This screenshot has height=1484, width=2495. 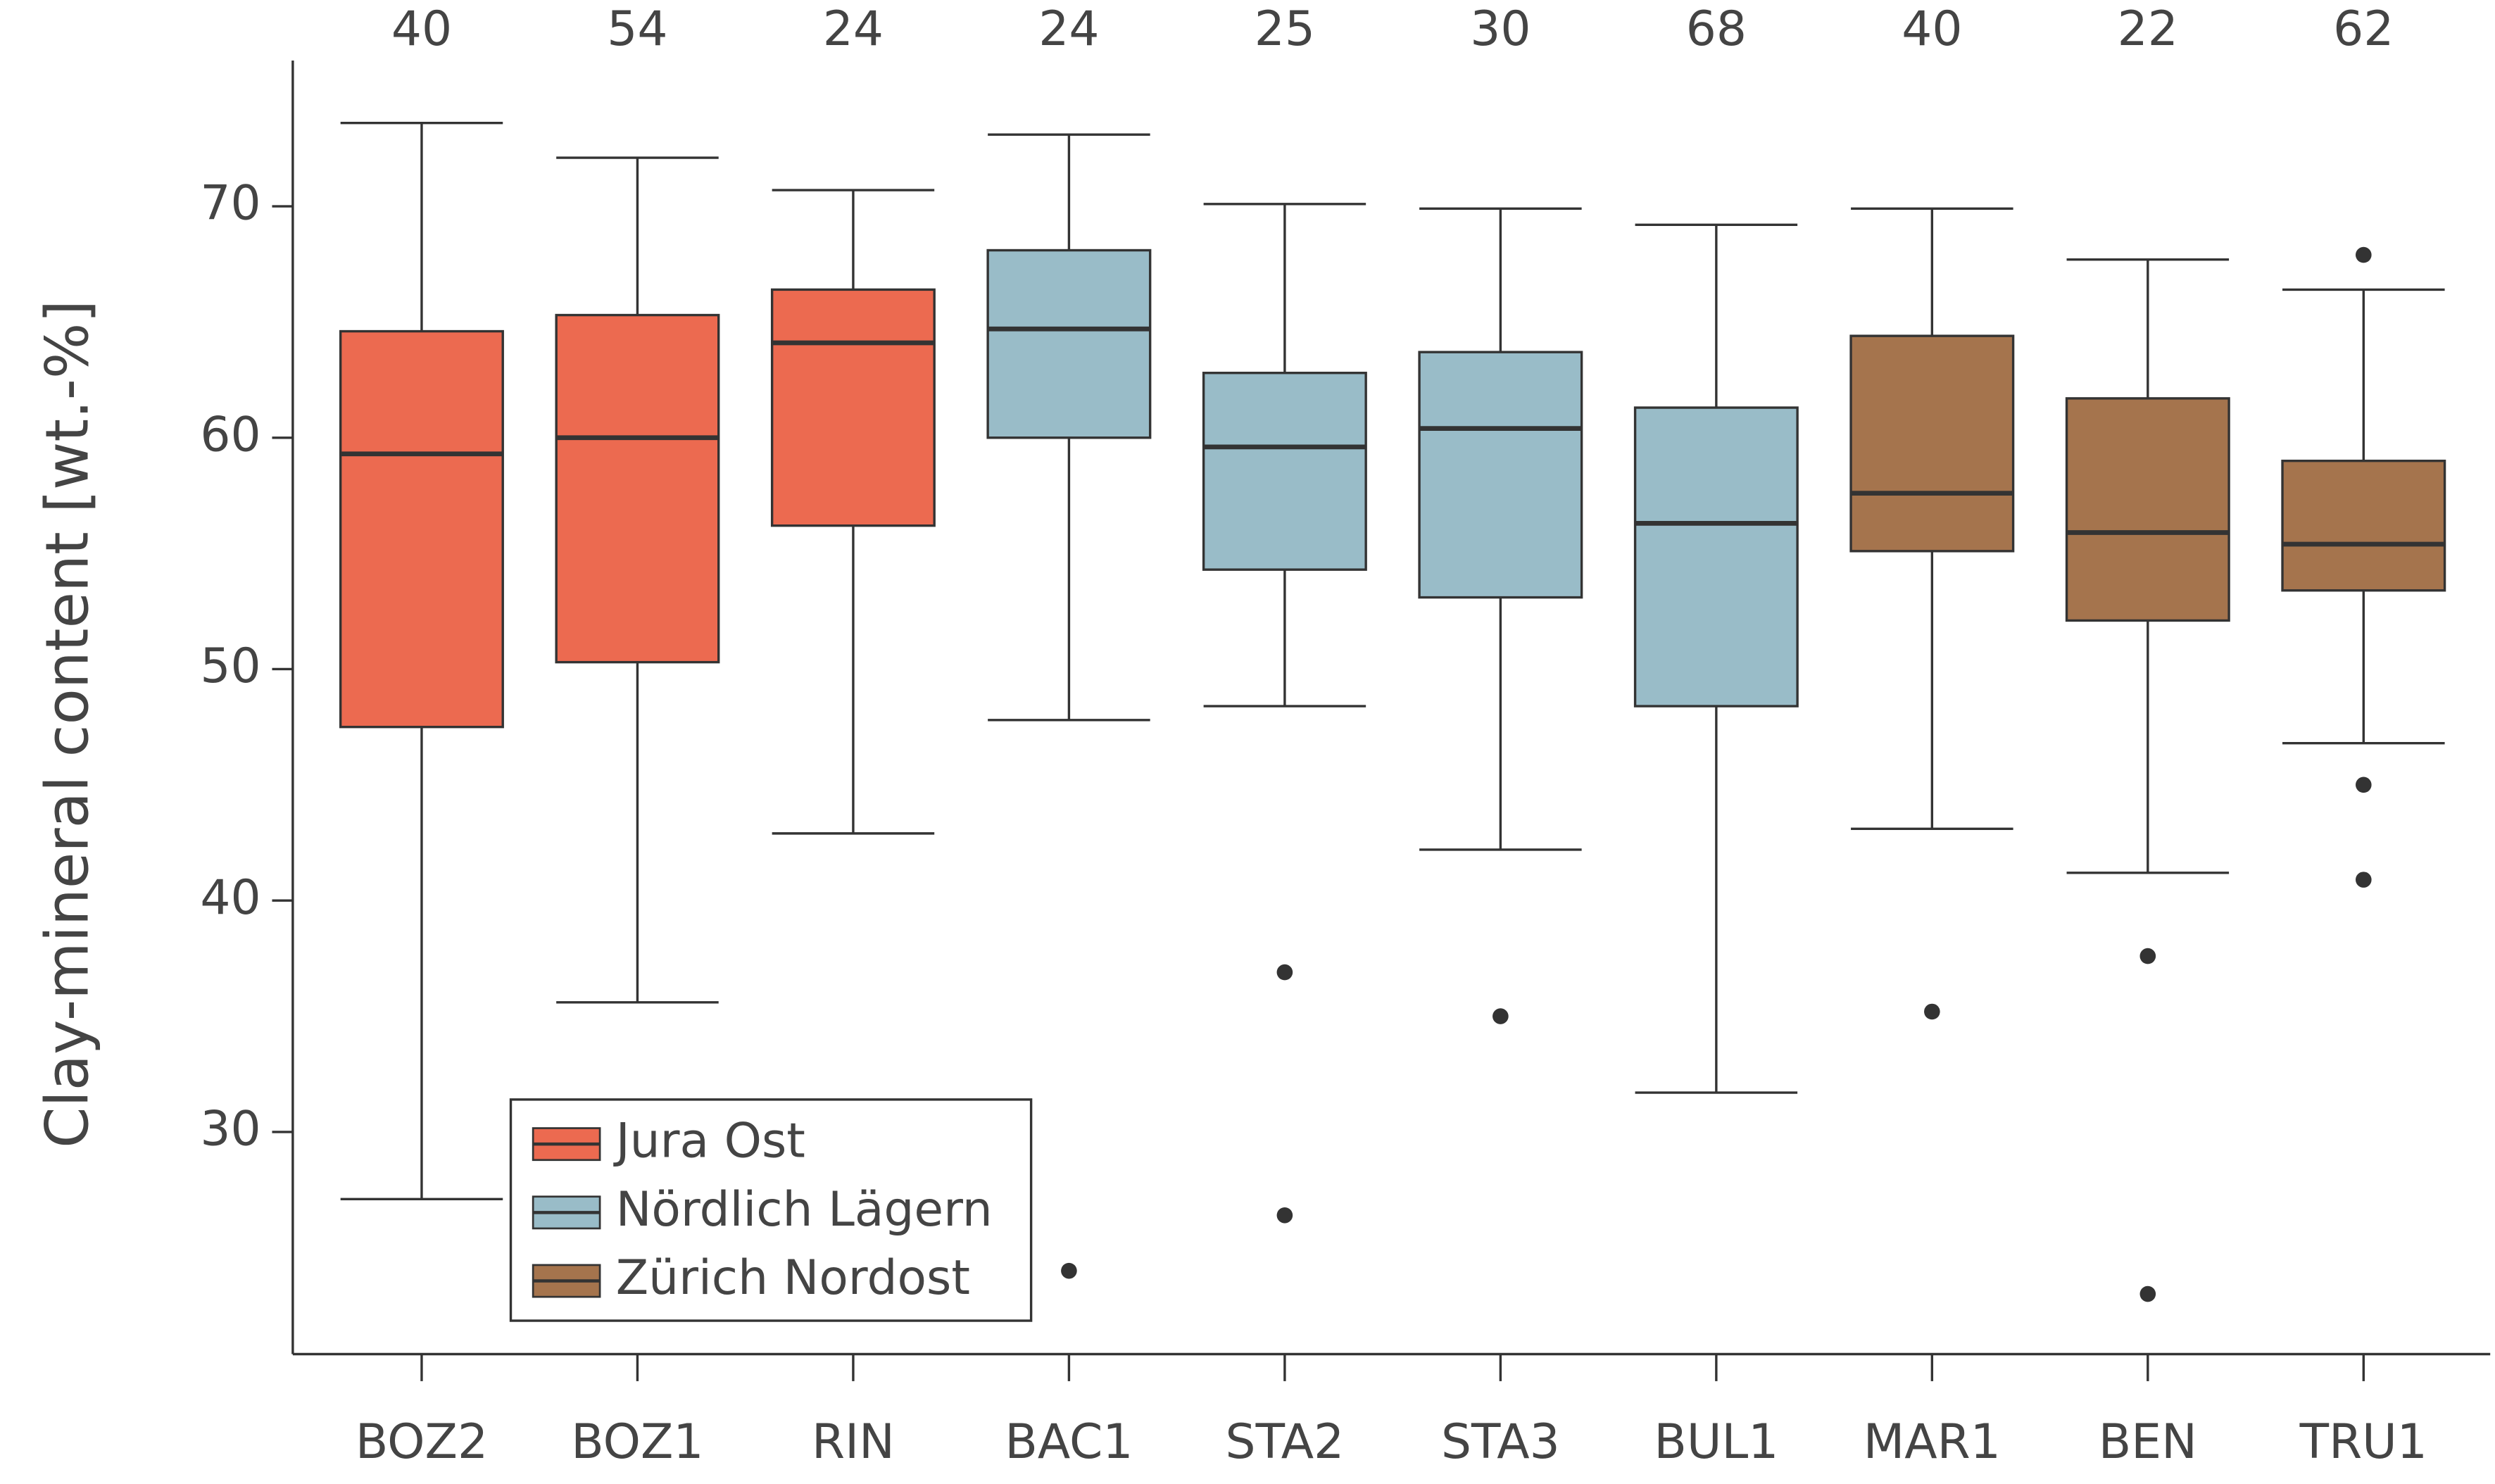 What do you see at coordinates (2363, 1441) in the screenshot?
I see `x-tick-label: TRU1` at bounding box center [2363, 1441].